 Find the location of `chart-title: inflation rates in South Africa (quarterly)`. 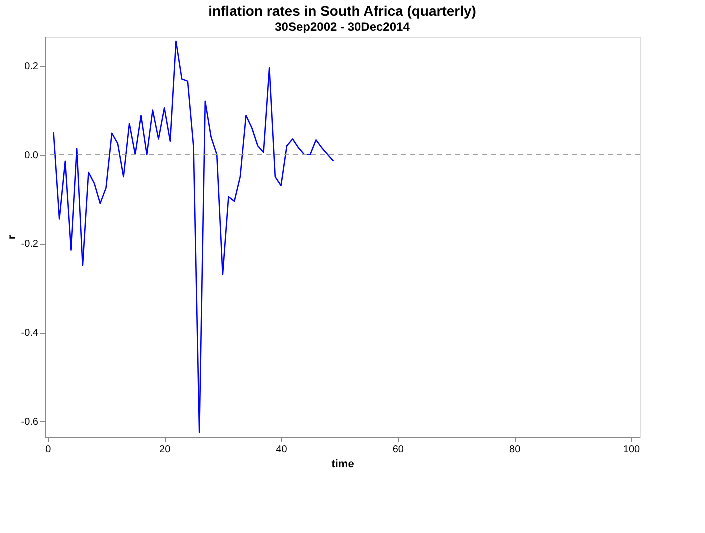

chart-title: inflation rates in South Africa (quarterly) is located at coordinates (342, 11).